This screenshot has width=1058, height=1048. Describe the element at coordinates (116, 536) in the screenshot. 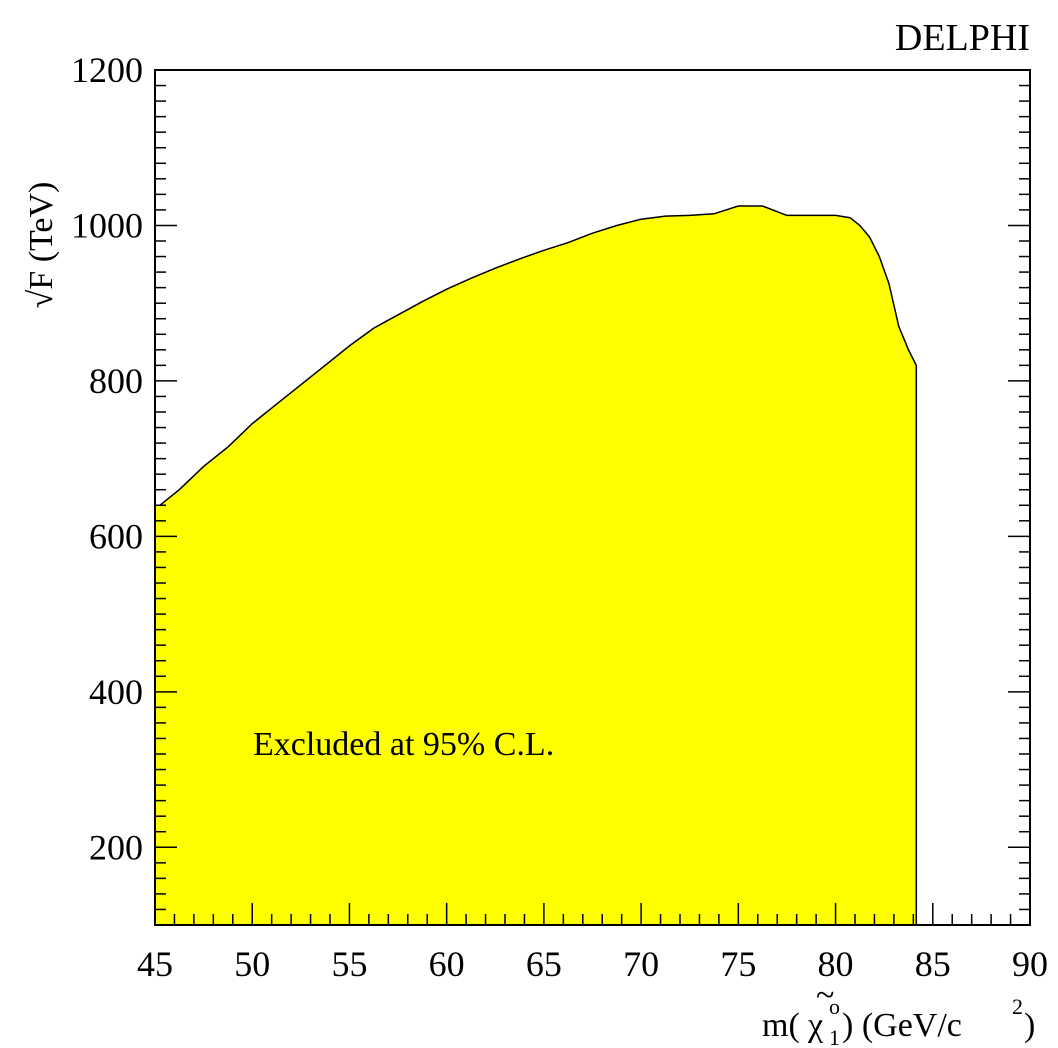

I see `y-tick-label: 600` at that location.